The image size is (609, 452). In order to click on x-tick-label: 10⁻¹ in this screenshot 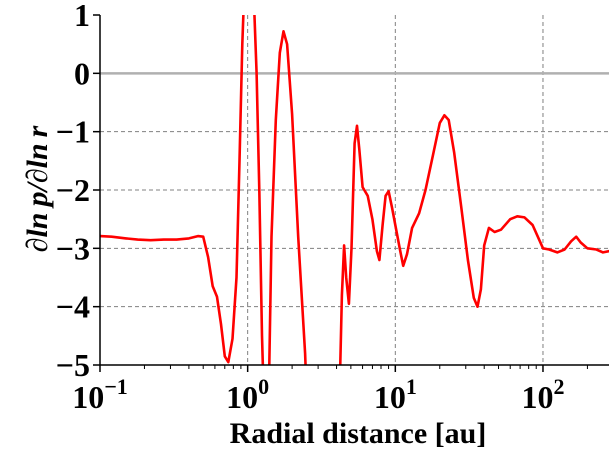, I will do `click(100, 394)`.